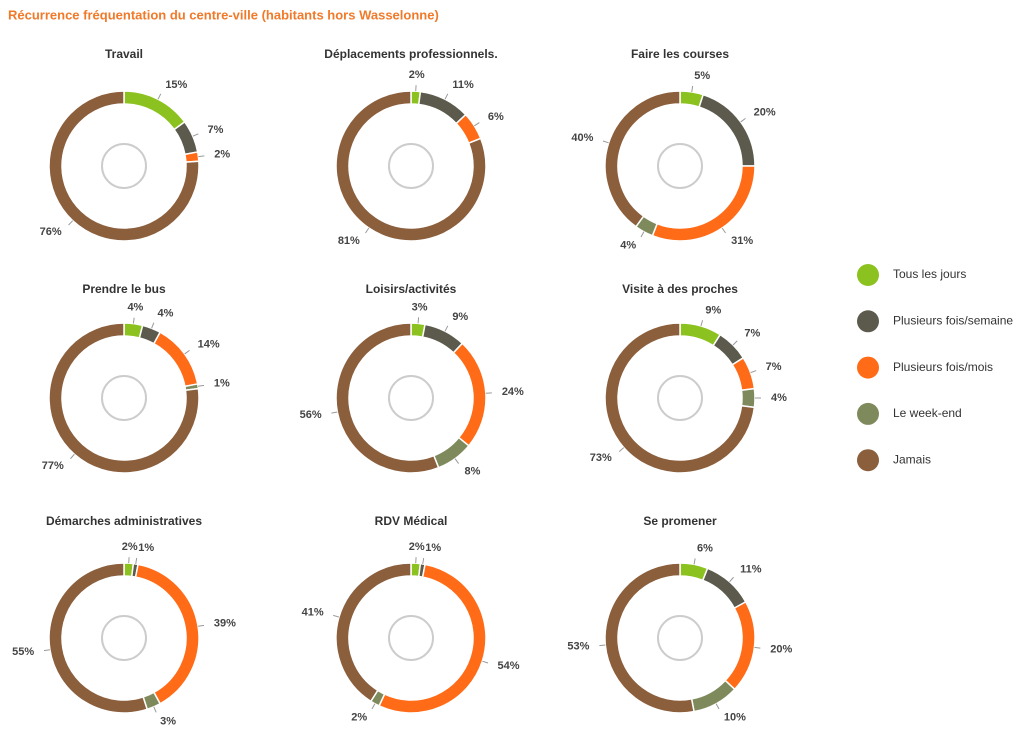 The image size is (1024, 741). I want to click on value-label: 5%, so click(702, 76).